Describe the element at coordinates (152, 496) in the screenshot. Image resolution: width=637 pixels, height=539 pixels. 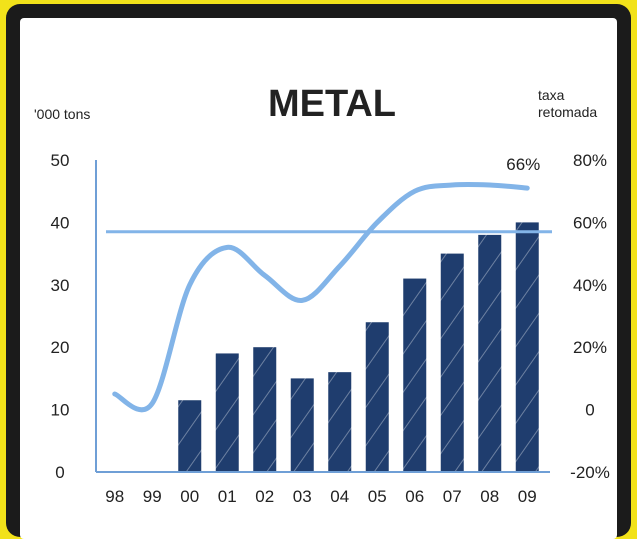
I see `x-tick-label: 99` at that location.